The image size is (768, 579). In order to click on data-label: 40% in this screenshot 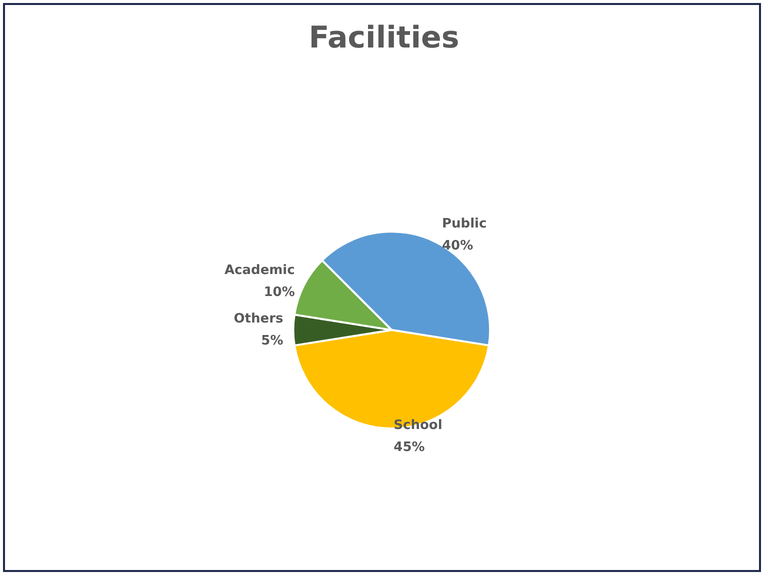, I will do `click(458, 246)`.